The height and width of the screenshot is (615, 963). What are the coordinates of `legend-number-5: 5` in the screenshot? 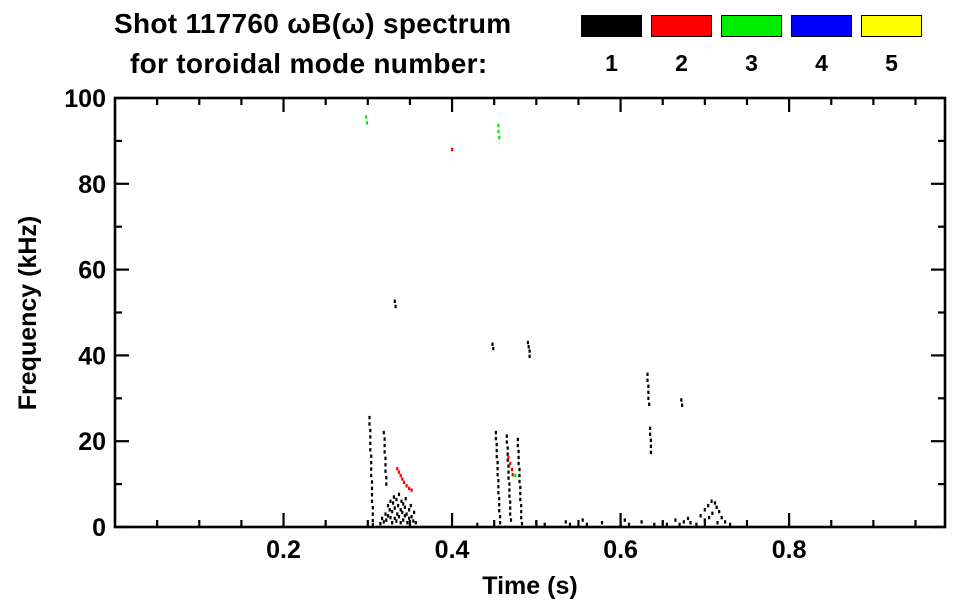 It's located at (891, 63).